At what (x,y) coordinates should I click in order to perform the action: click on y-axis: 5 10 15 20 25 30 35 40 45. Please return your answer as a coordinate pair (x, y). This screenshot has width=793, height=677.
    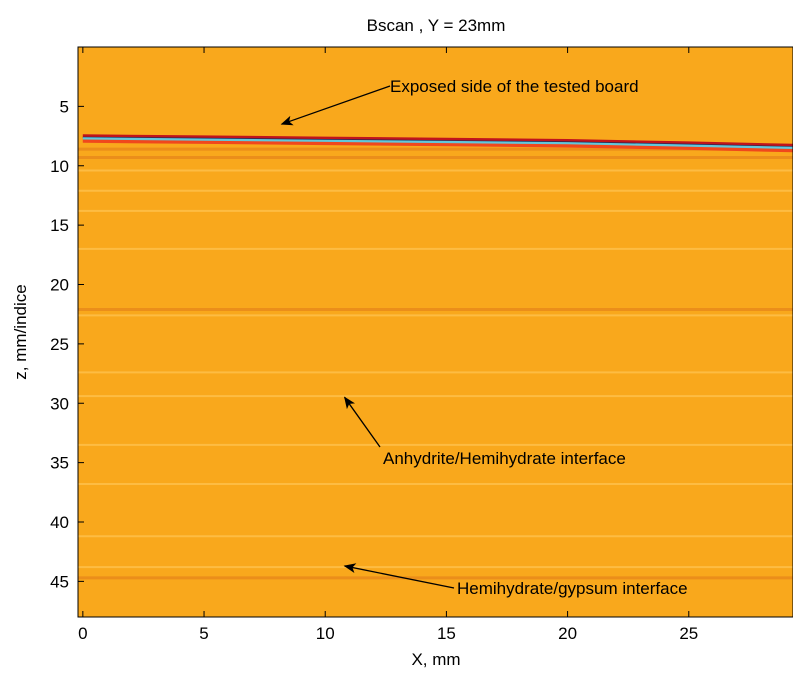
    Looking at the image, I should click on (67, 344).